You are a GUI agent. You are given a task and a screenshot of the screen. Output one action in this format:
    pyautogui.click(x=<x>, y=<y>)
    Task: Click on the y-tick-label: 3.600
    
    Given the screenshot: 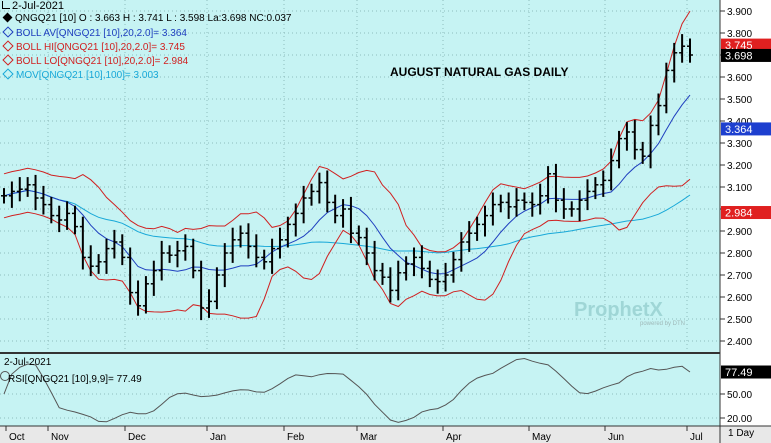 What is the action you would take?
    pyautogui.click(x=739, y=78)
    